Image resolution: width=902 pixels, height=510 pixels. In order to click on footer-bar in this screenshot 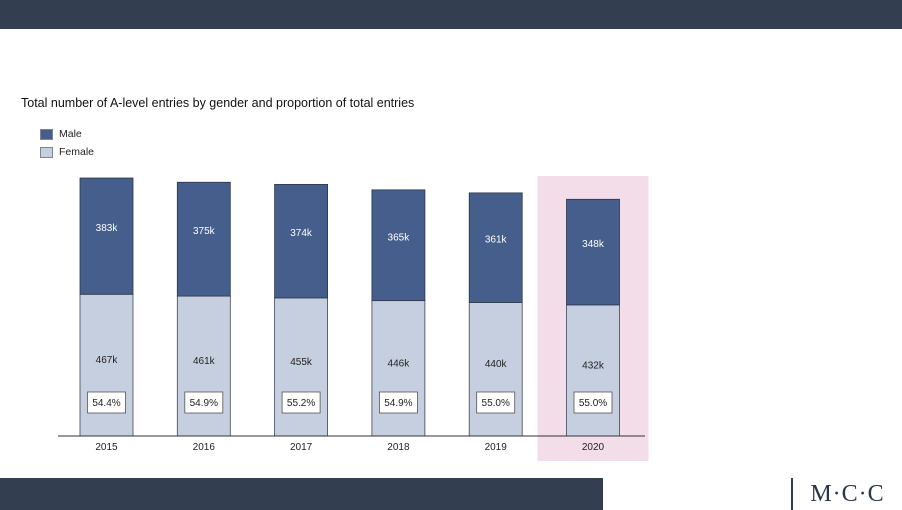, I will do `click(301, 494)`.